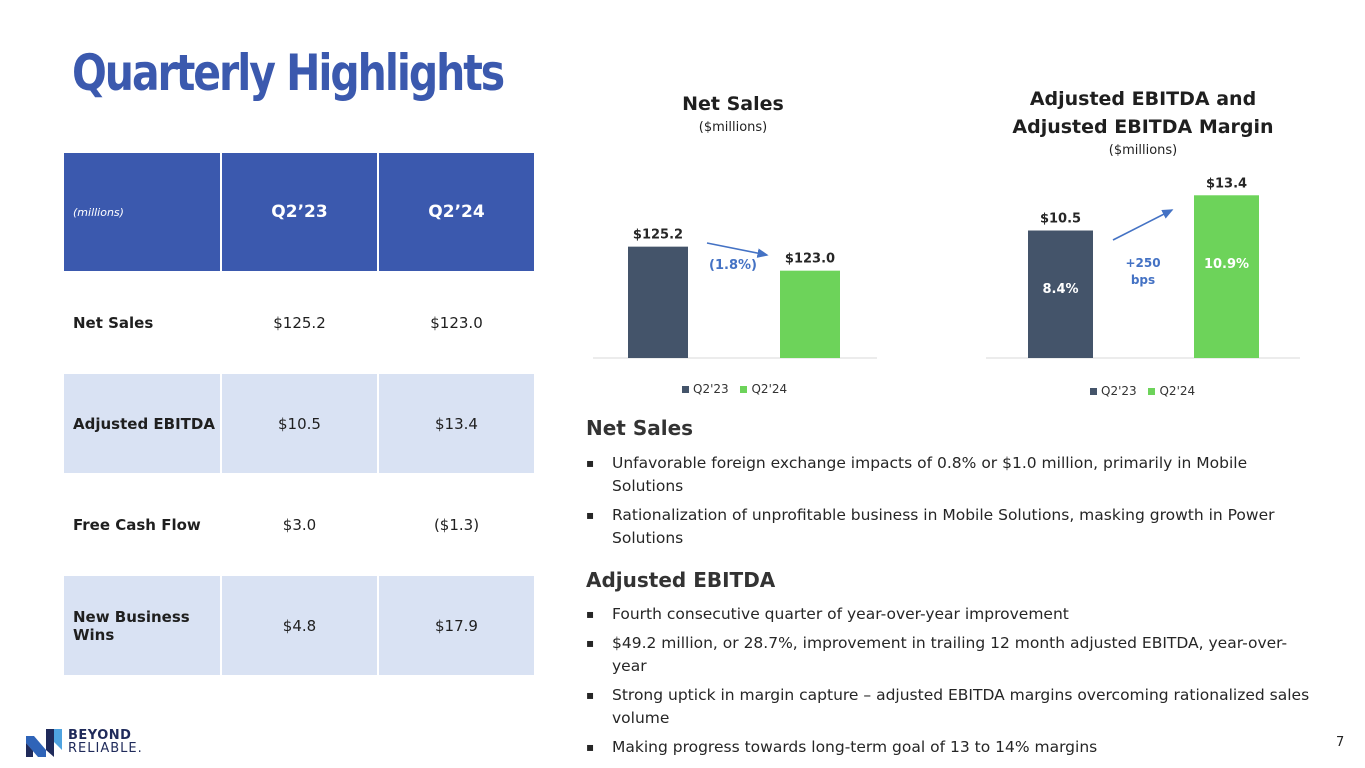 Image resolution: width=1365 pixels, height=768 pixels. What do you see at coordinates (456, 212) in the screenshot?
I see `table-header-q2-24: Q2’24` at bounding box center [456, 212].